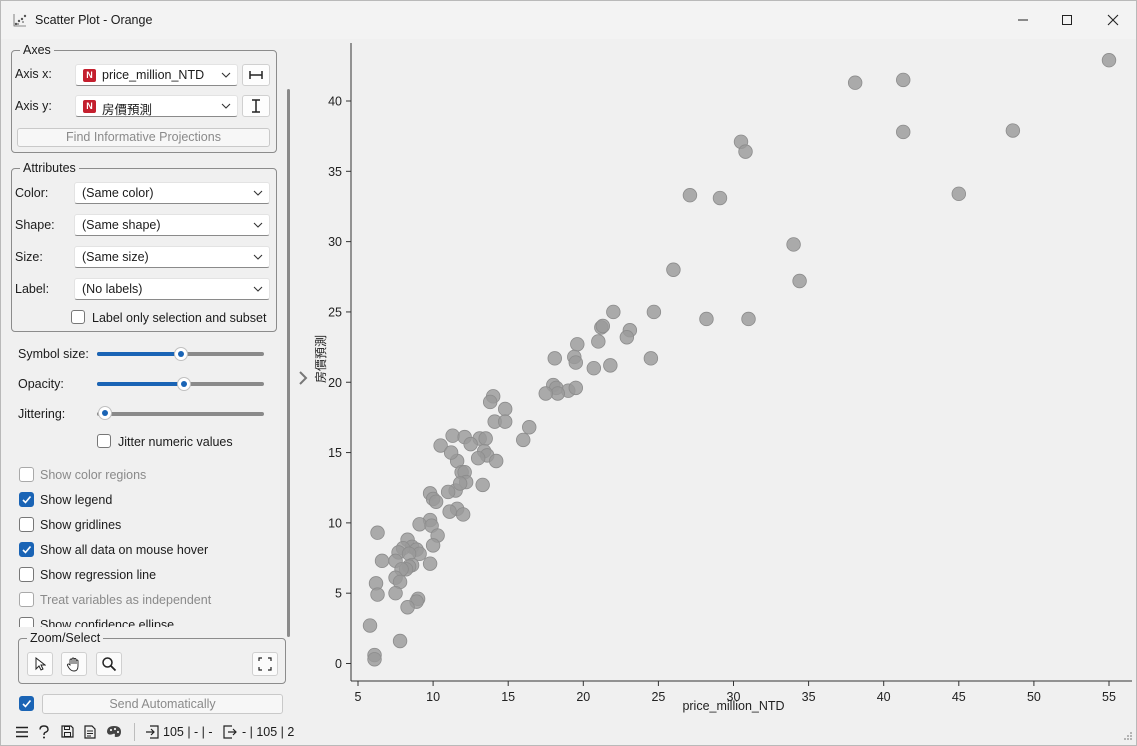 The height and width of the screenshot is (746, 1137). What do you see at coordinates (118, 193) in the screenshot?
I see `color-value: (Same color)` at bounding box center [118, 193].